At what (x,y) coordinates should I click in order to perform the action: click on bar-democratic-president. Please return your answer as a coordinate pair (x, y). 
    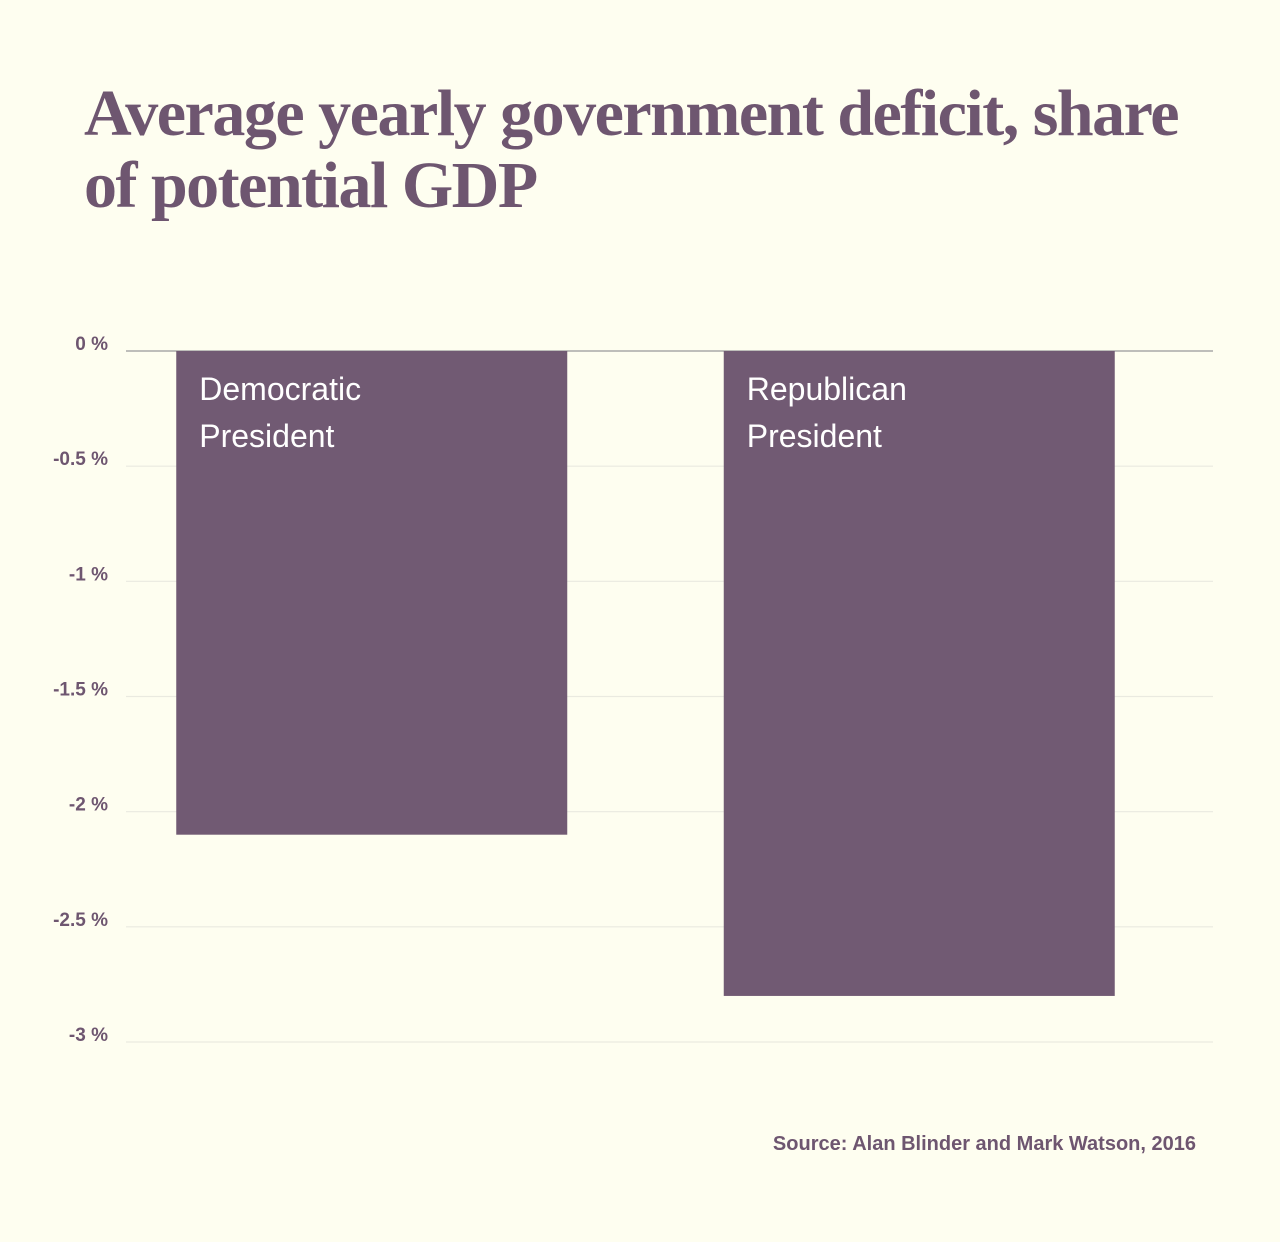
    Looking at the image, I should click on (372, 593).